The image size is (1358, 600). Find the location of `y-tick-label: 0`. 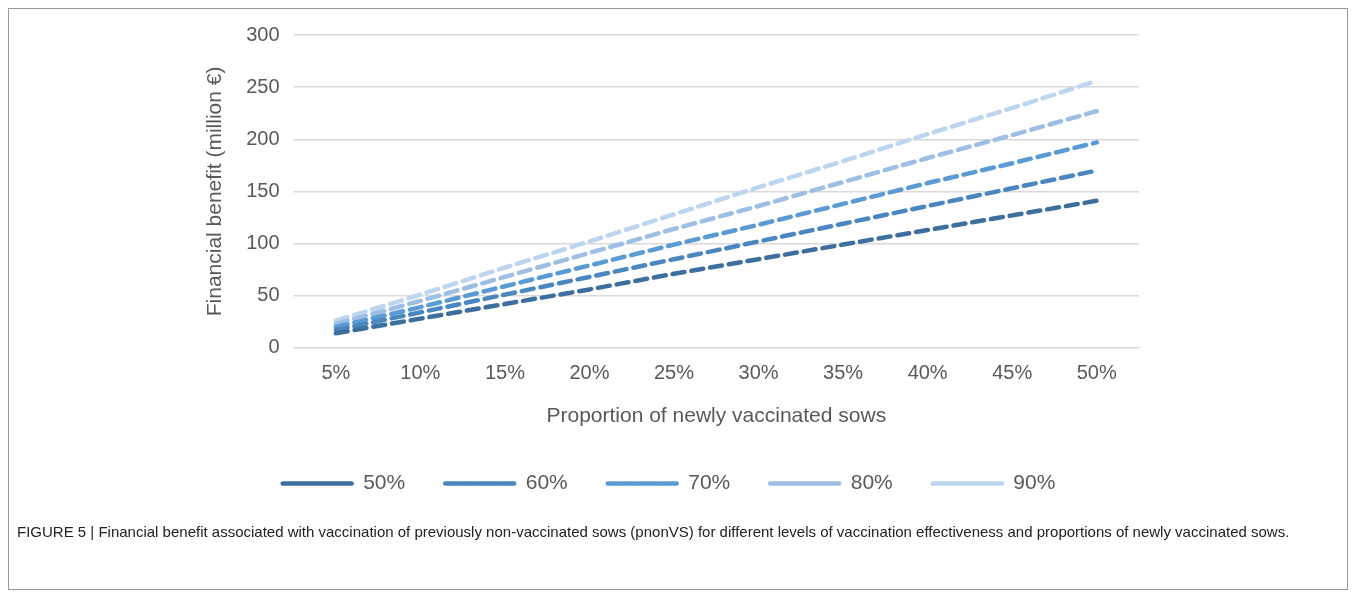

y-tick-label: 0 is located at coordinates (274, 346).